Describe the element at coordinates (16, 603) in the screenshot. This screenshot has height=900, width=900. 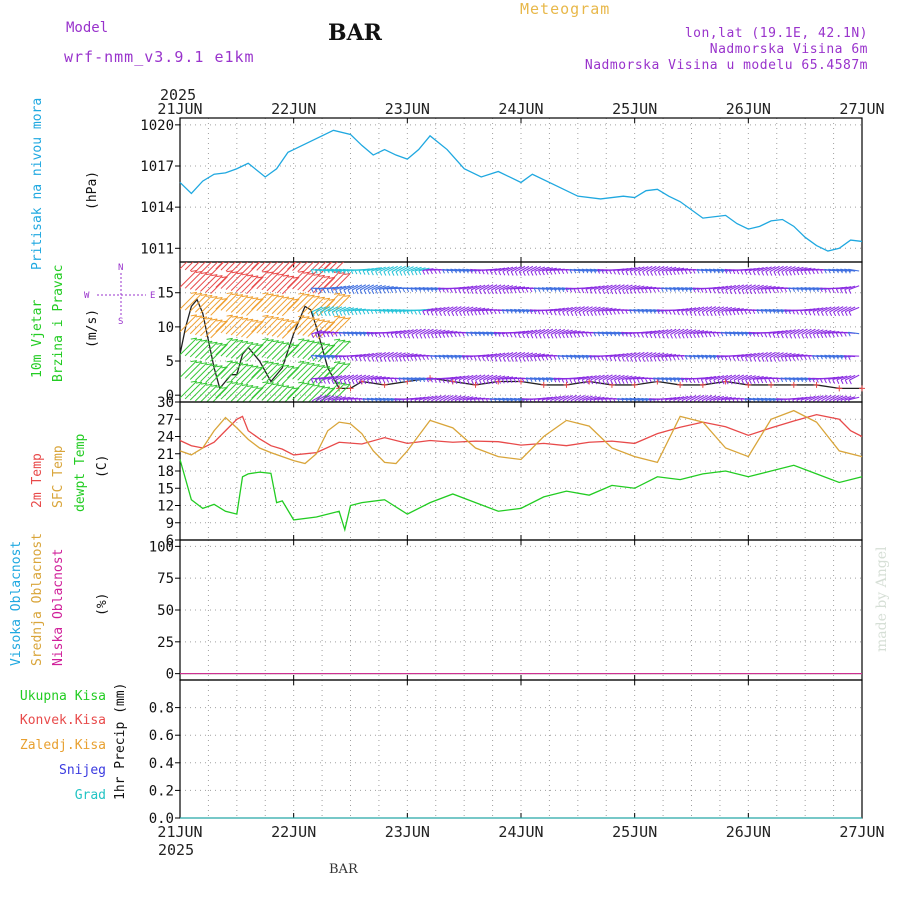
I see `cloud-label-high: Visoka Oblacnost` at that location.